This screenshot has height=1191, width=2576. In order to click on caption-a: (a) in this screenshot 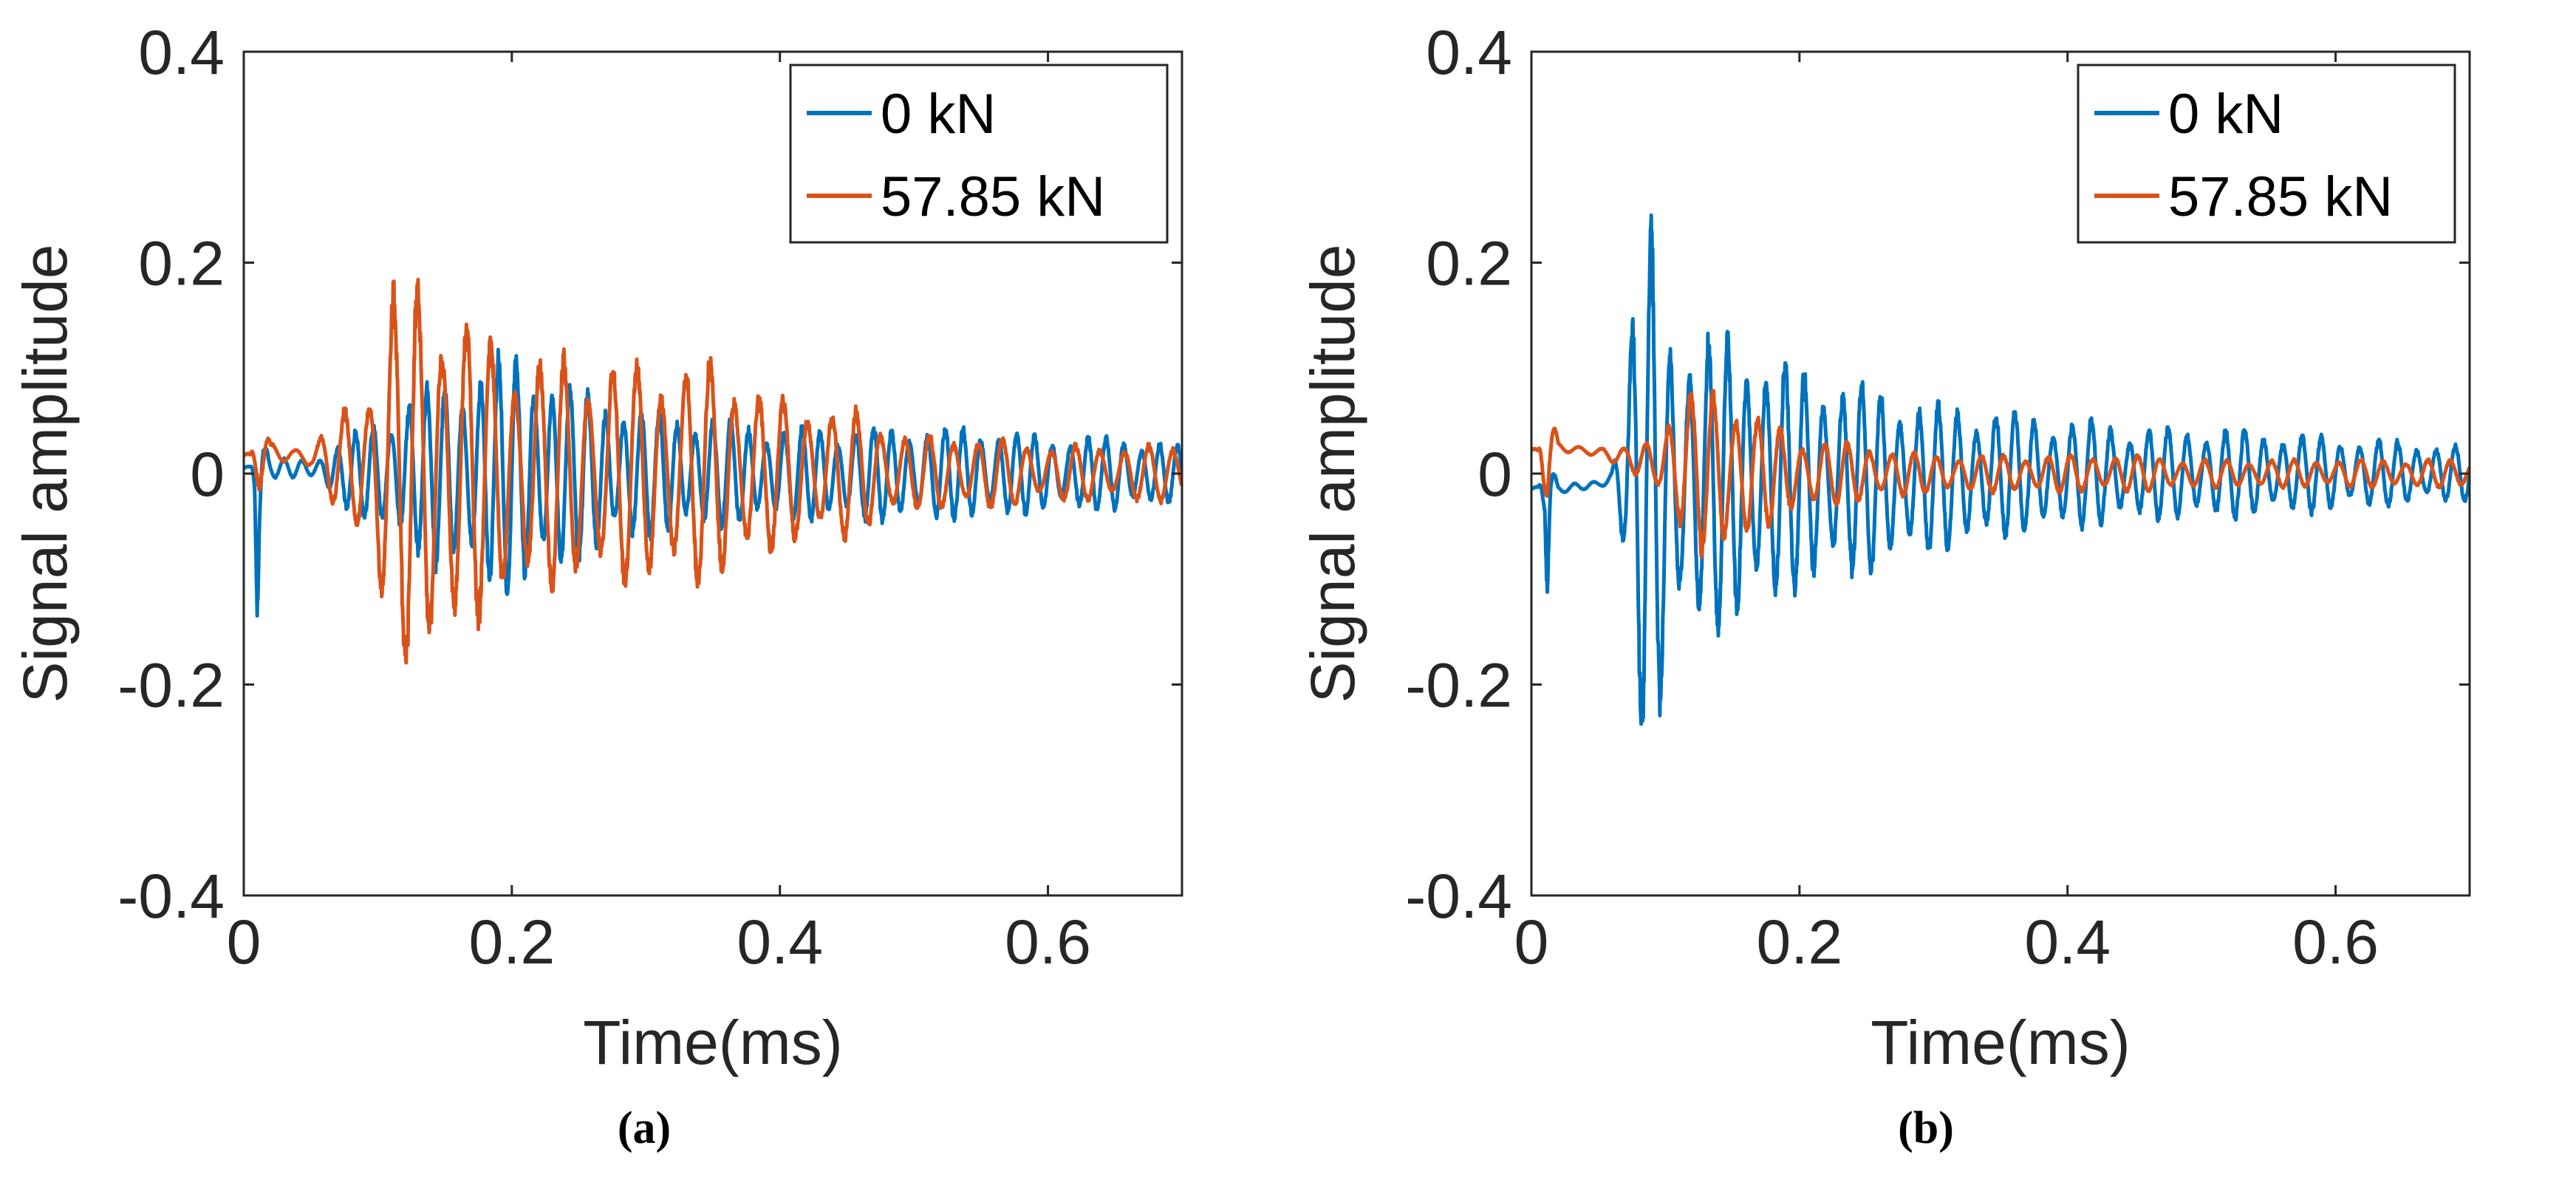, I will do `click(644, 1128)`.